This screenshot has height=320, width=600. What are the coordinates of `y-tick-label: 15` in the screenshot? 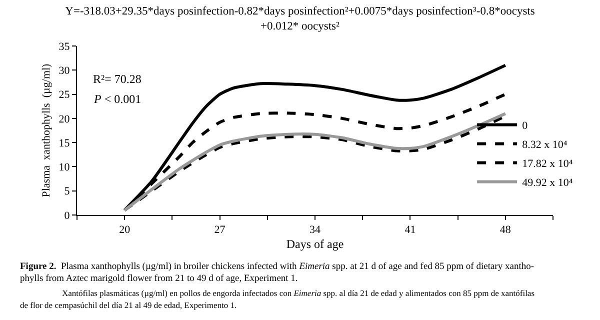 It's located at (64, 143).